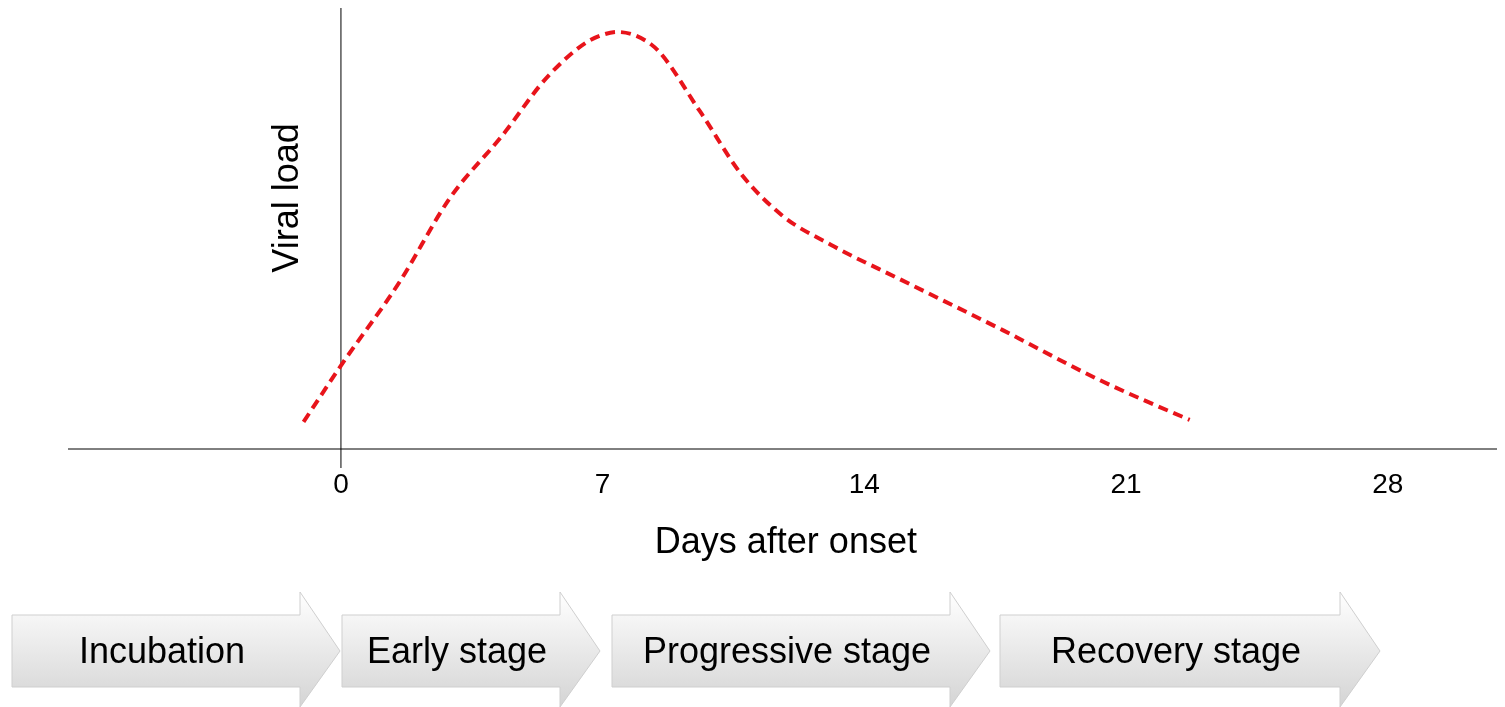 Image resolution: width=1505 pixels, height=707 pixels. Describe the element at coordinates (785, 540) in the screenshot. I see `x-axis-title: Days after onset` at that location.